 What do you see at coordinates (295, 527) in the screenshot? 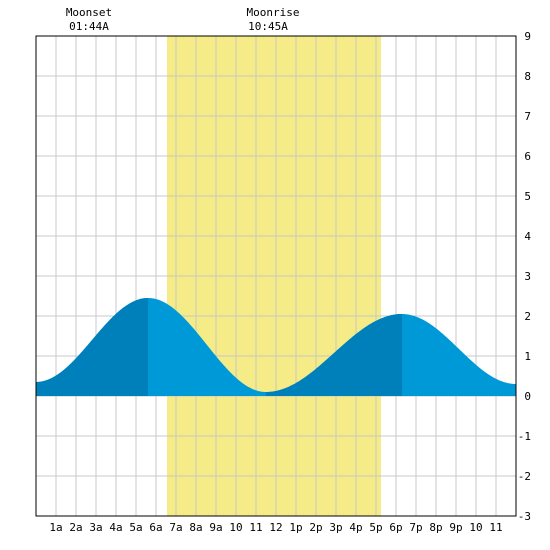
I see `x-tick-label: 1p` at bounding box center [295, 527].